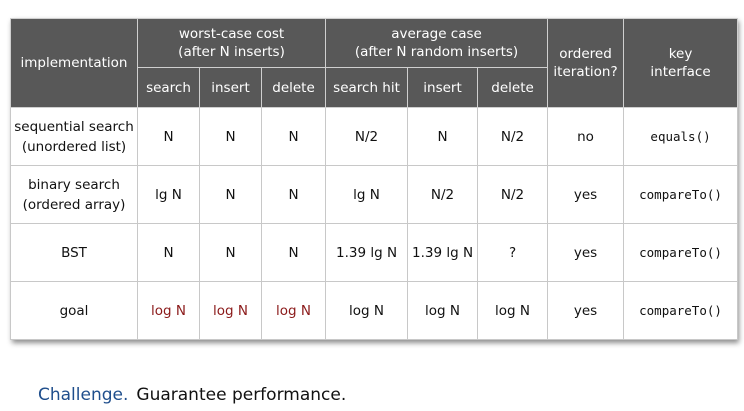 This screenshot has width=744, height=411. I want to click on header-worst-case-line2: (after N inserts), so click(231, 52).